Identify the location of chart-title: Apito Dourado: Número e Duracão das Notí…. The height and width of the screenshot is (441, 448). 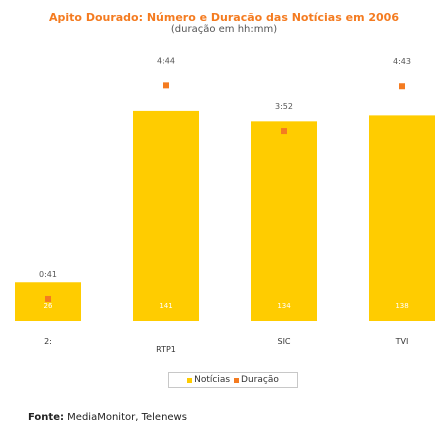
(224, 17).